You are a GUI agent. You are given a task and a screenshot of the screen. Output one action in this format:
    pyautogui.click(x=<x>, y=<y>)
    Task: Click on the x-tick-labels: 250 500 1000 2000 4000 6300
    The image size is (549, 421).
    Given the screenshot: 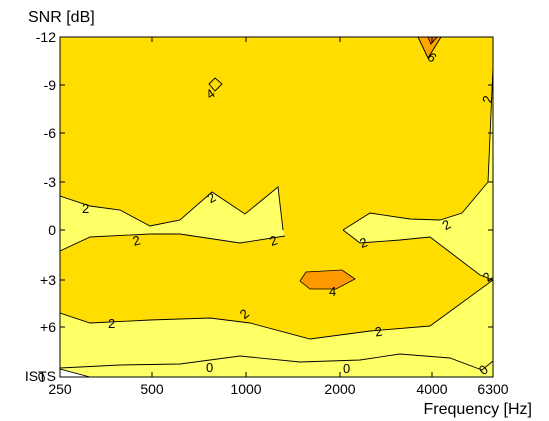 What is the action you would take?
    pyautogui.click(x=278, y=389)
    